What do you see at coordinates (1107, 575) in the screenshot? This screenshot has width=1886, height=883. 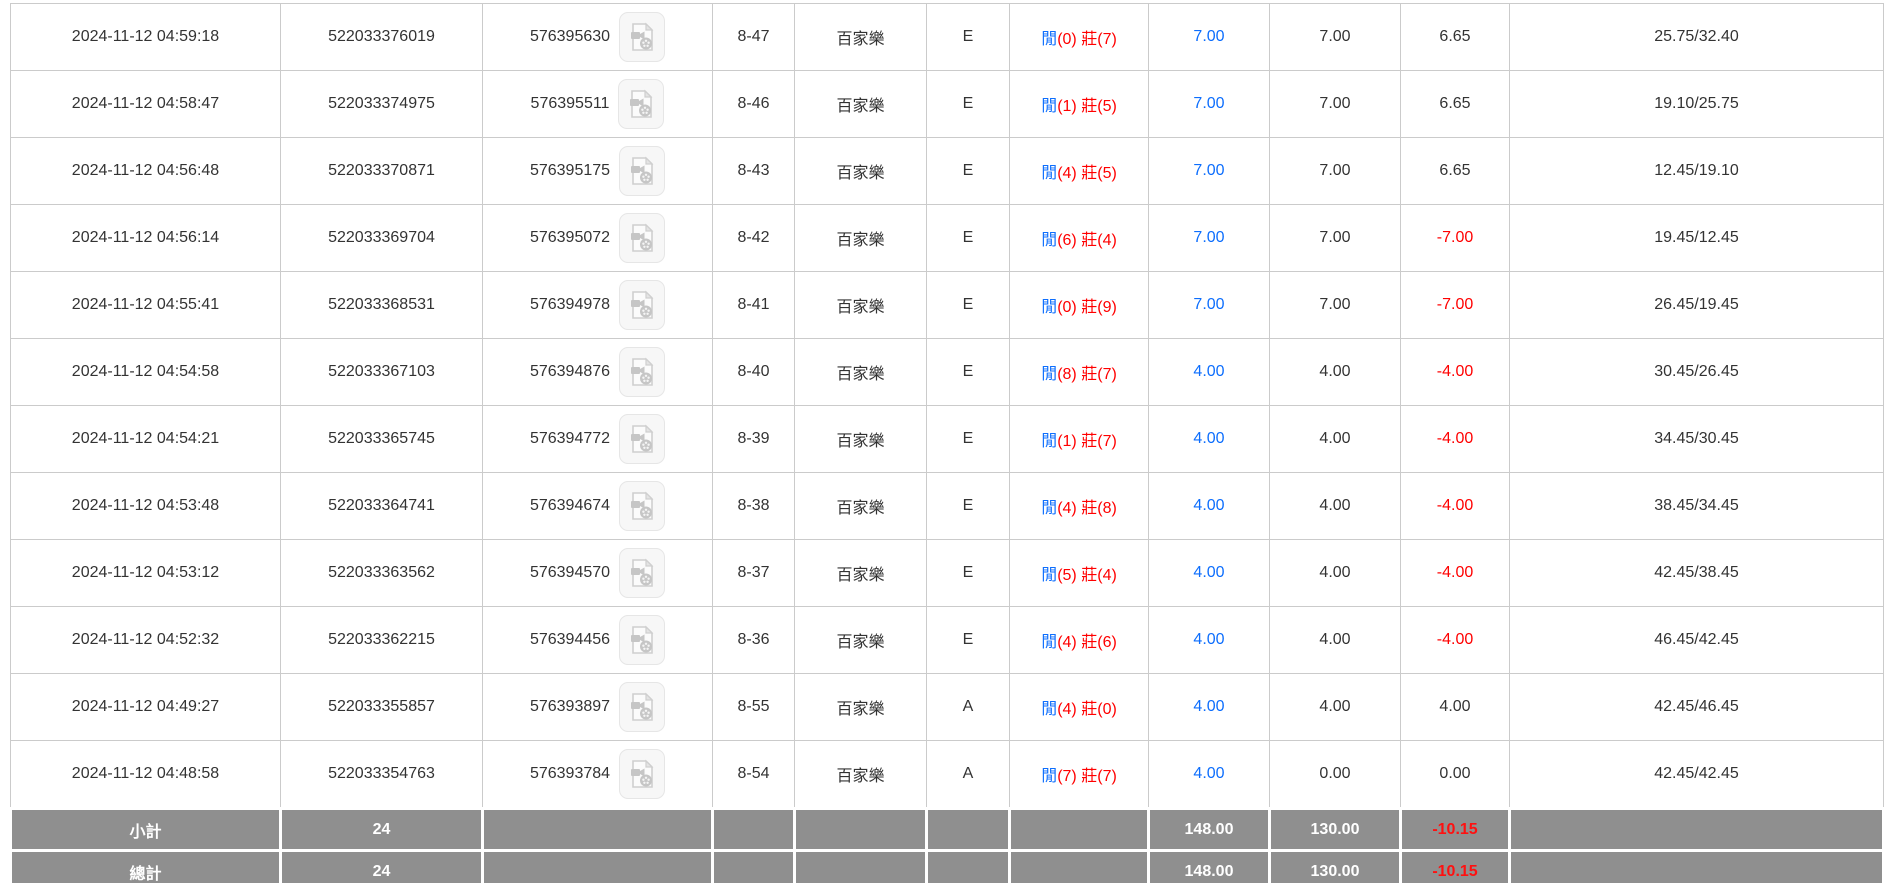 I see `banker-result-score: (4)` at bounding box center [1107, 575].